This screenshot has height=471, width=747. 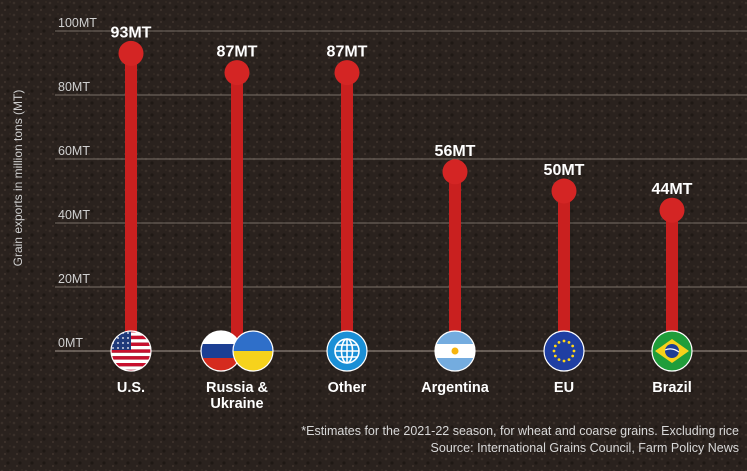 What do you see at coordinates (564, 170) in the screenshot?
I see `value-label: 50MT` at bounding box center [564, 170].